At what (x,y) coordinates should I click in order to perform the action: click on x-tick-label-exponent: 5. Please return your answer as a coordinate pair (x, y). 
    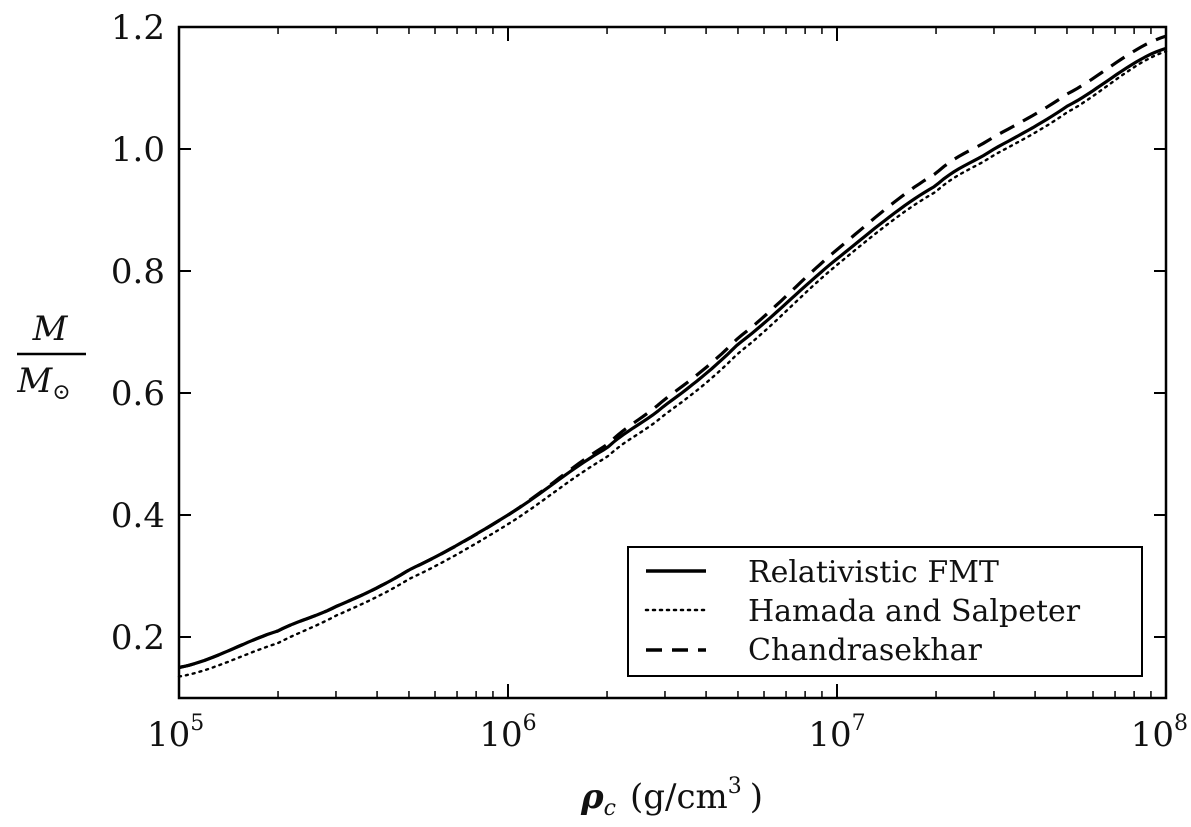
    Looking at the image, I should click on (197, 723).